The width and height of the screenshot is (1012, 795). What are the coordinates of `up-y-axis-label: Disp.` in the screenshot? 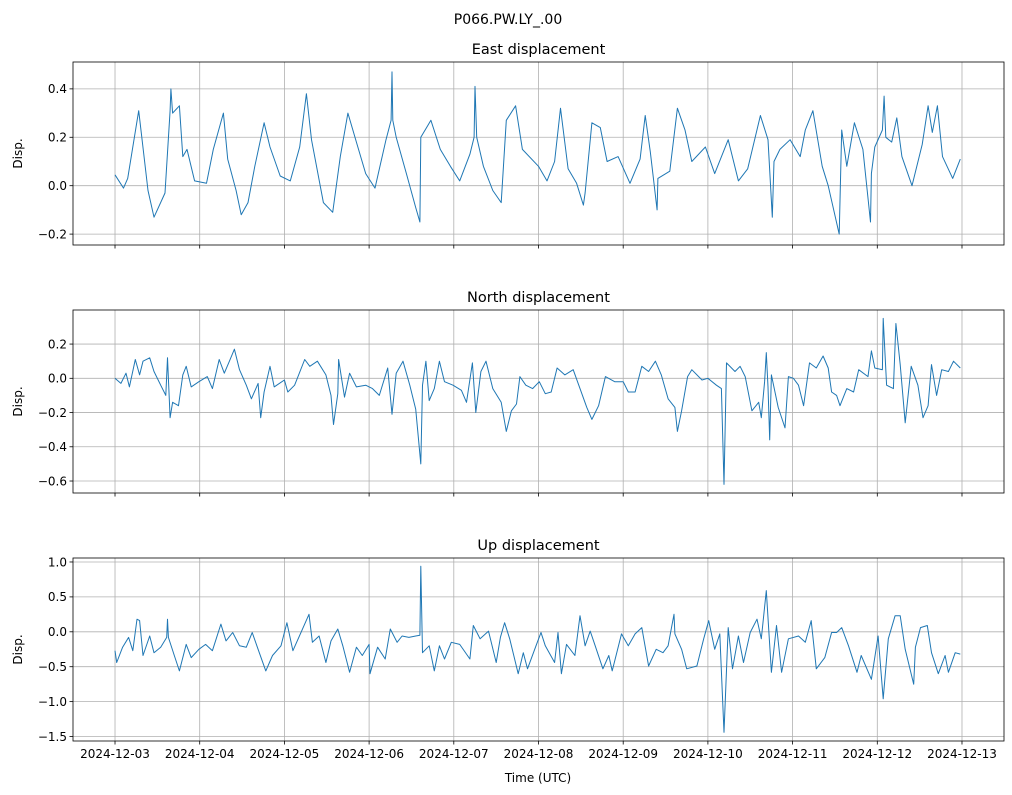 It's located at (18, 649).